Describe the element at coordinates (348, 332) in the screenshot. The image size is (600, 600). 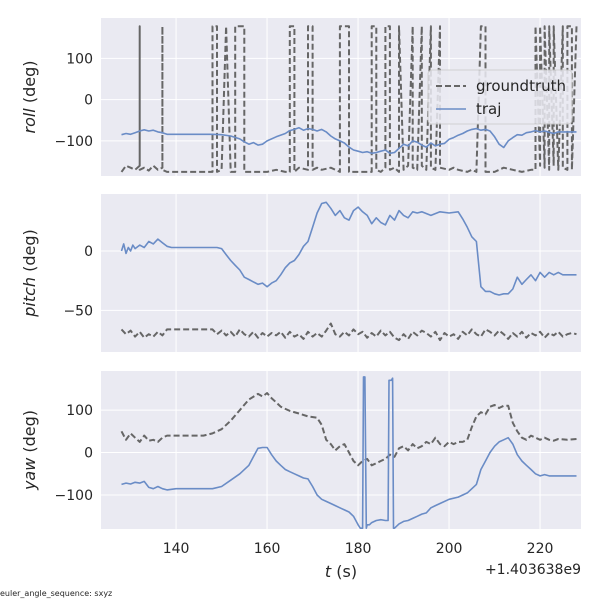
I see `groundtruth-line-pitch` at that location.